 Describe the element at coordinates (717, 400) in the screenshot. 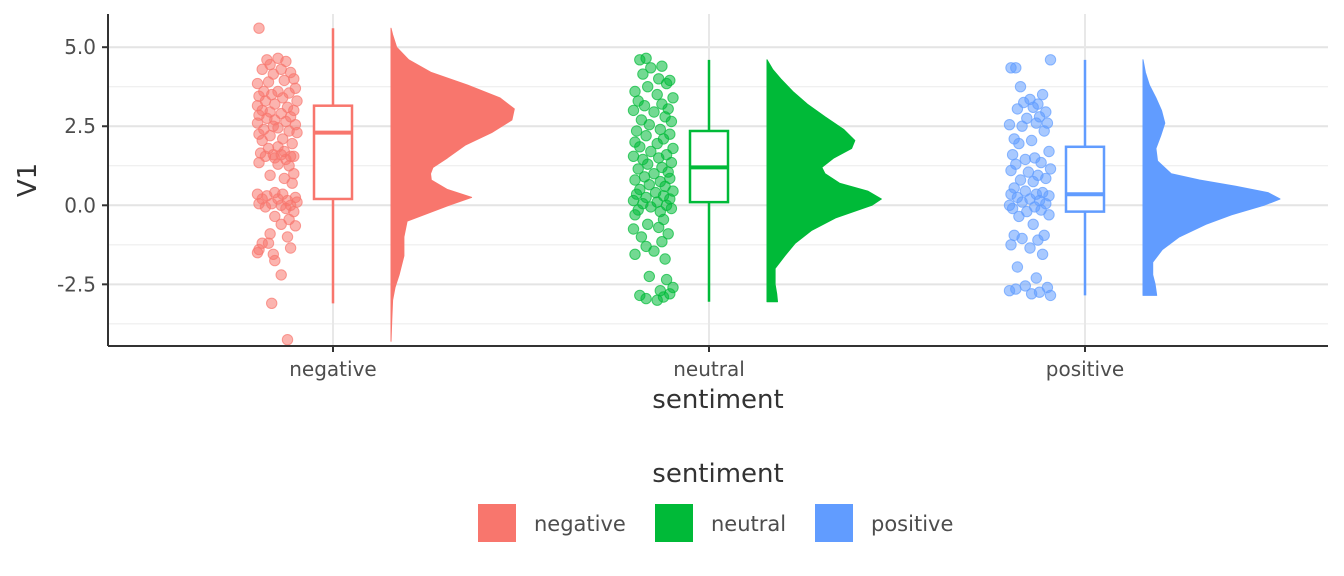

I see `x-axis-title: sentiment` at that location.